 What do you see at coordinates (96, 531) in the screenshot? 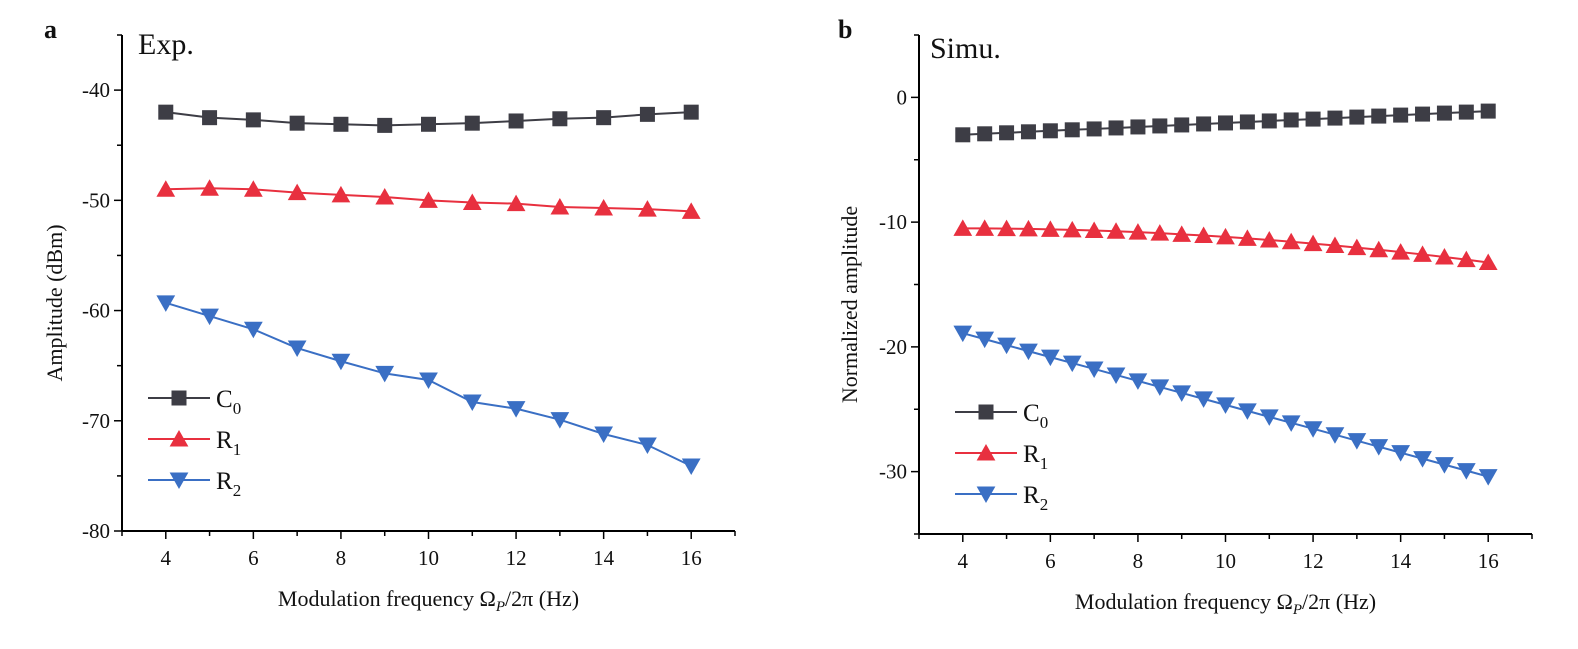
I see `y-tick-label: -80` at bounding box center [96, 531].